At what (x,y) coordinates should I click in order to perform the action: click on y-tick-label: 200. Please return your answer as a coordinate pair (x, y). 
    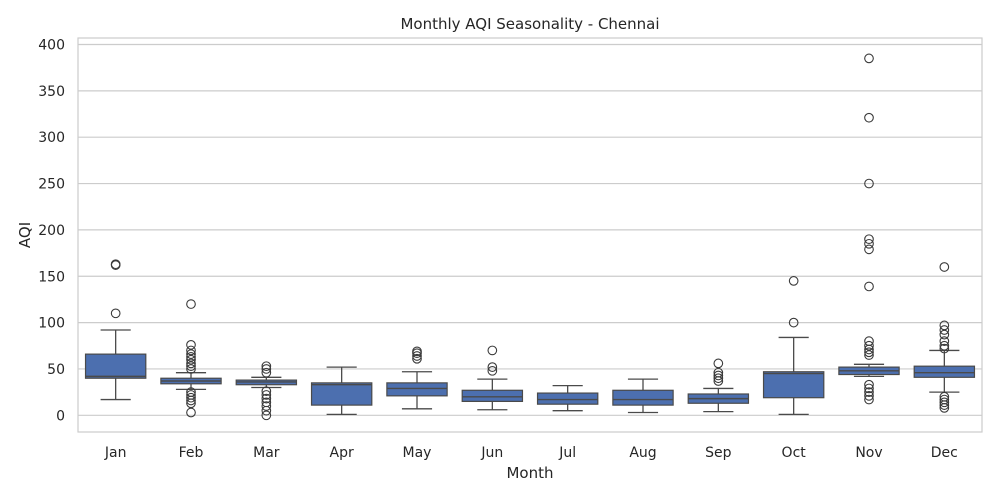
    Looking at the image, I should click on (51, 231).